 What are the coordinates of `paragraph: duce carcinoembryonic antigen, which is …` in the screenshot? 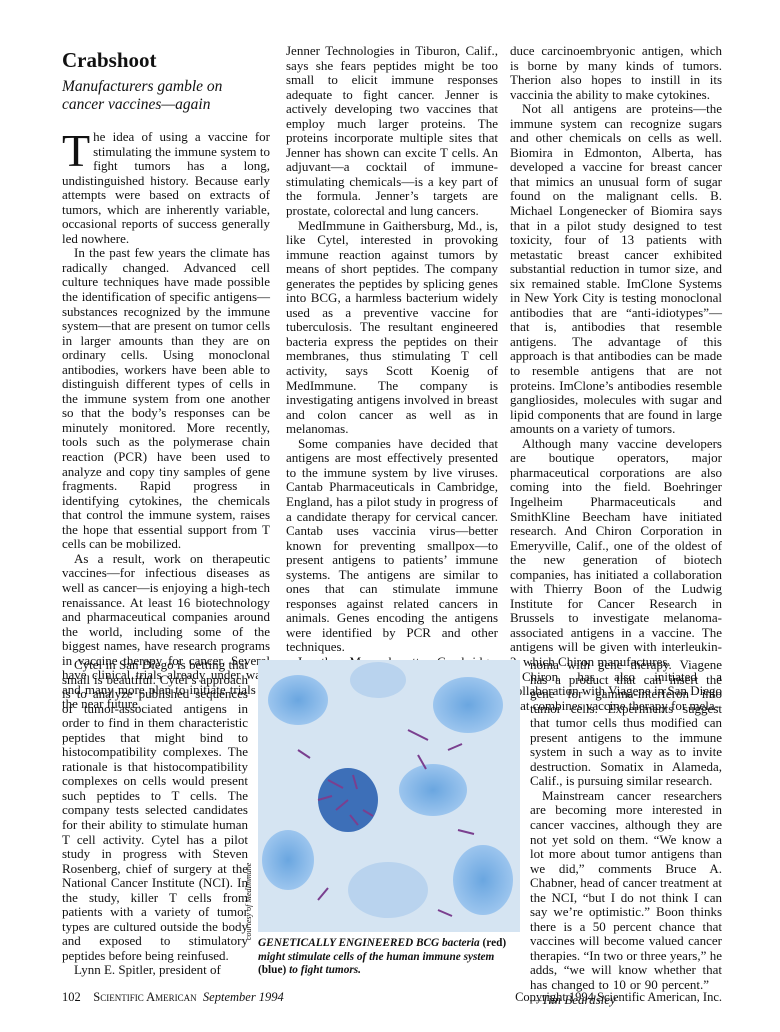 It's located at (616, 72).